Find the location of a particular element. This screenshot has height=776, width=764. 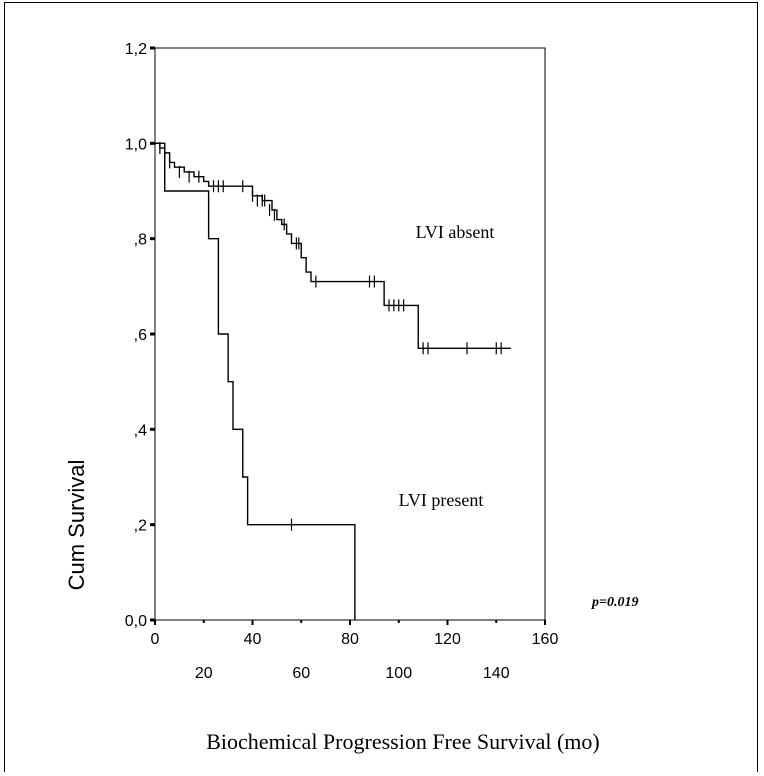

x-tick-label: 80 is located at coordinates (350, 639).